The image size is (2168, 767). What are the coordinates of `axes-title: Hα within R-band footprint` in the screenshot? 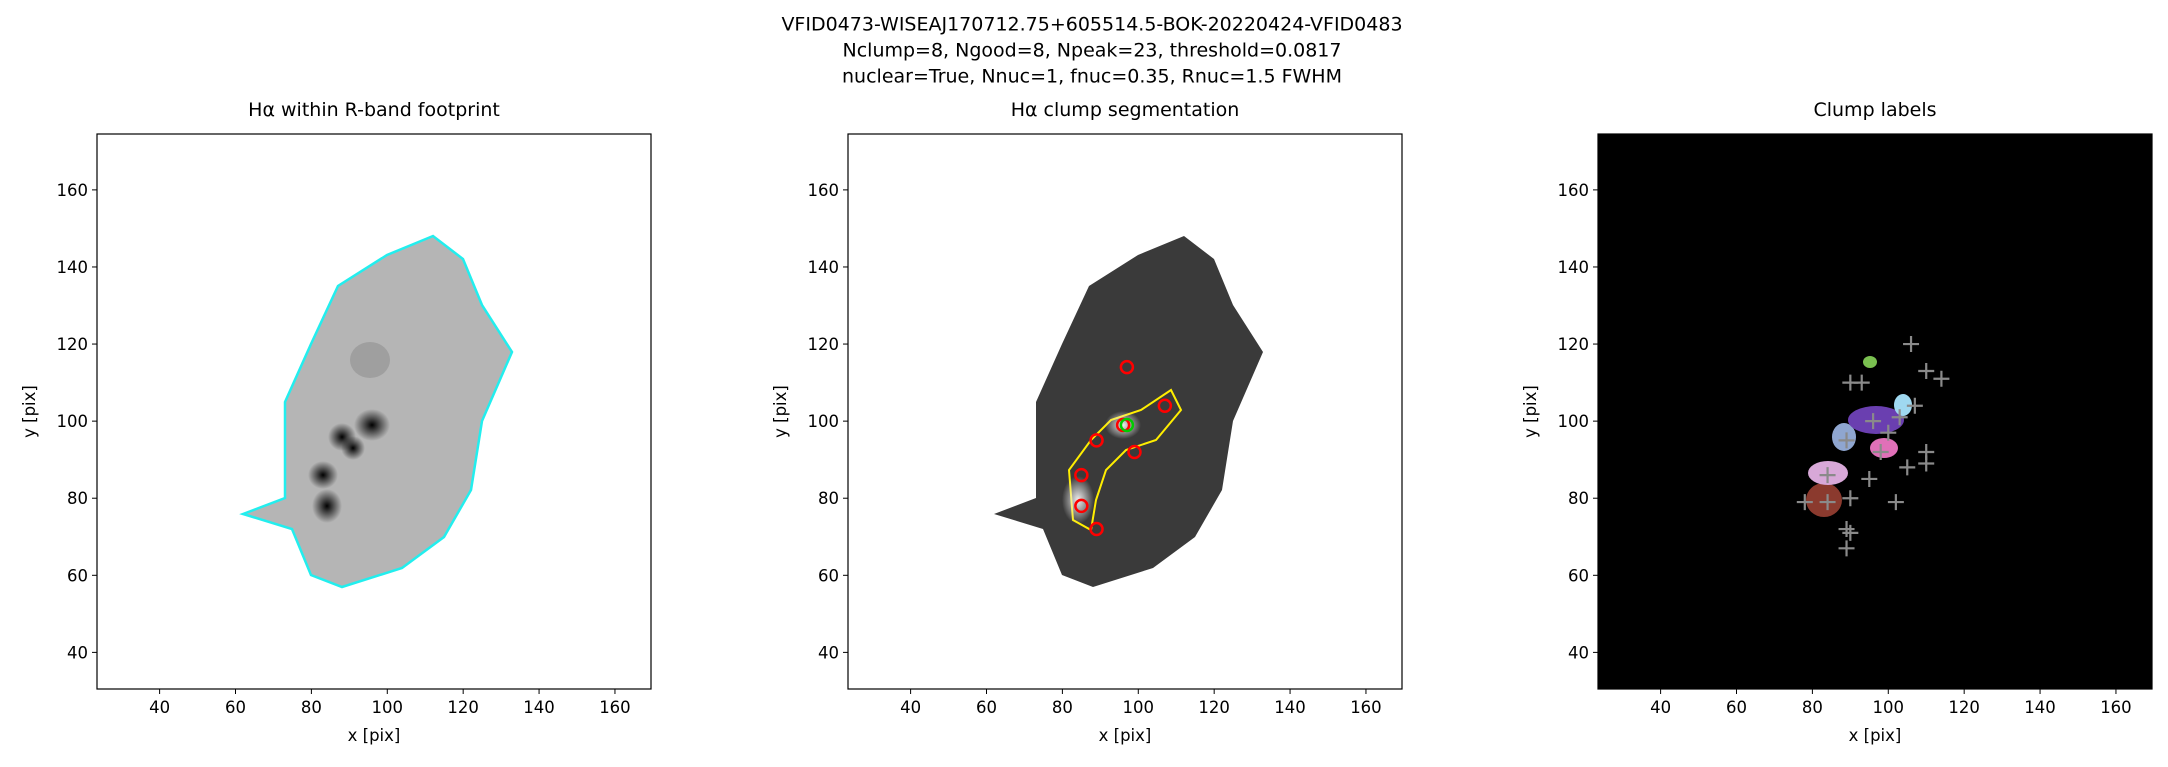 It's located at (374, 110).